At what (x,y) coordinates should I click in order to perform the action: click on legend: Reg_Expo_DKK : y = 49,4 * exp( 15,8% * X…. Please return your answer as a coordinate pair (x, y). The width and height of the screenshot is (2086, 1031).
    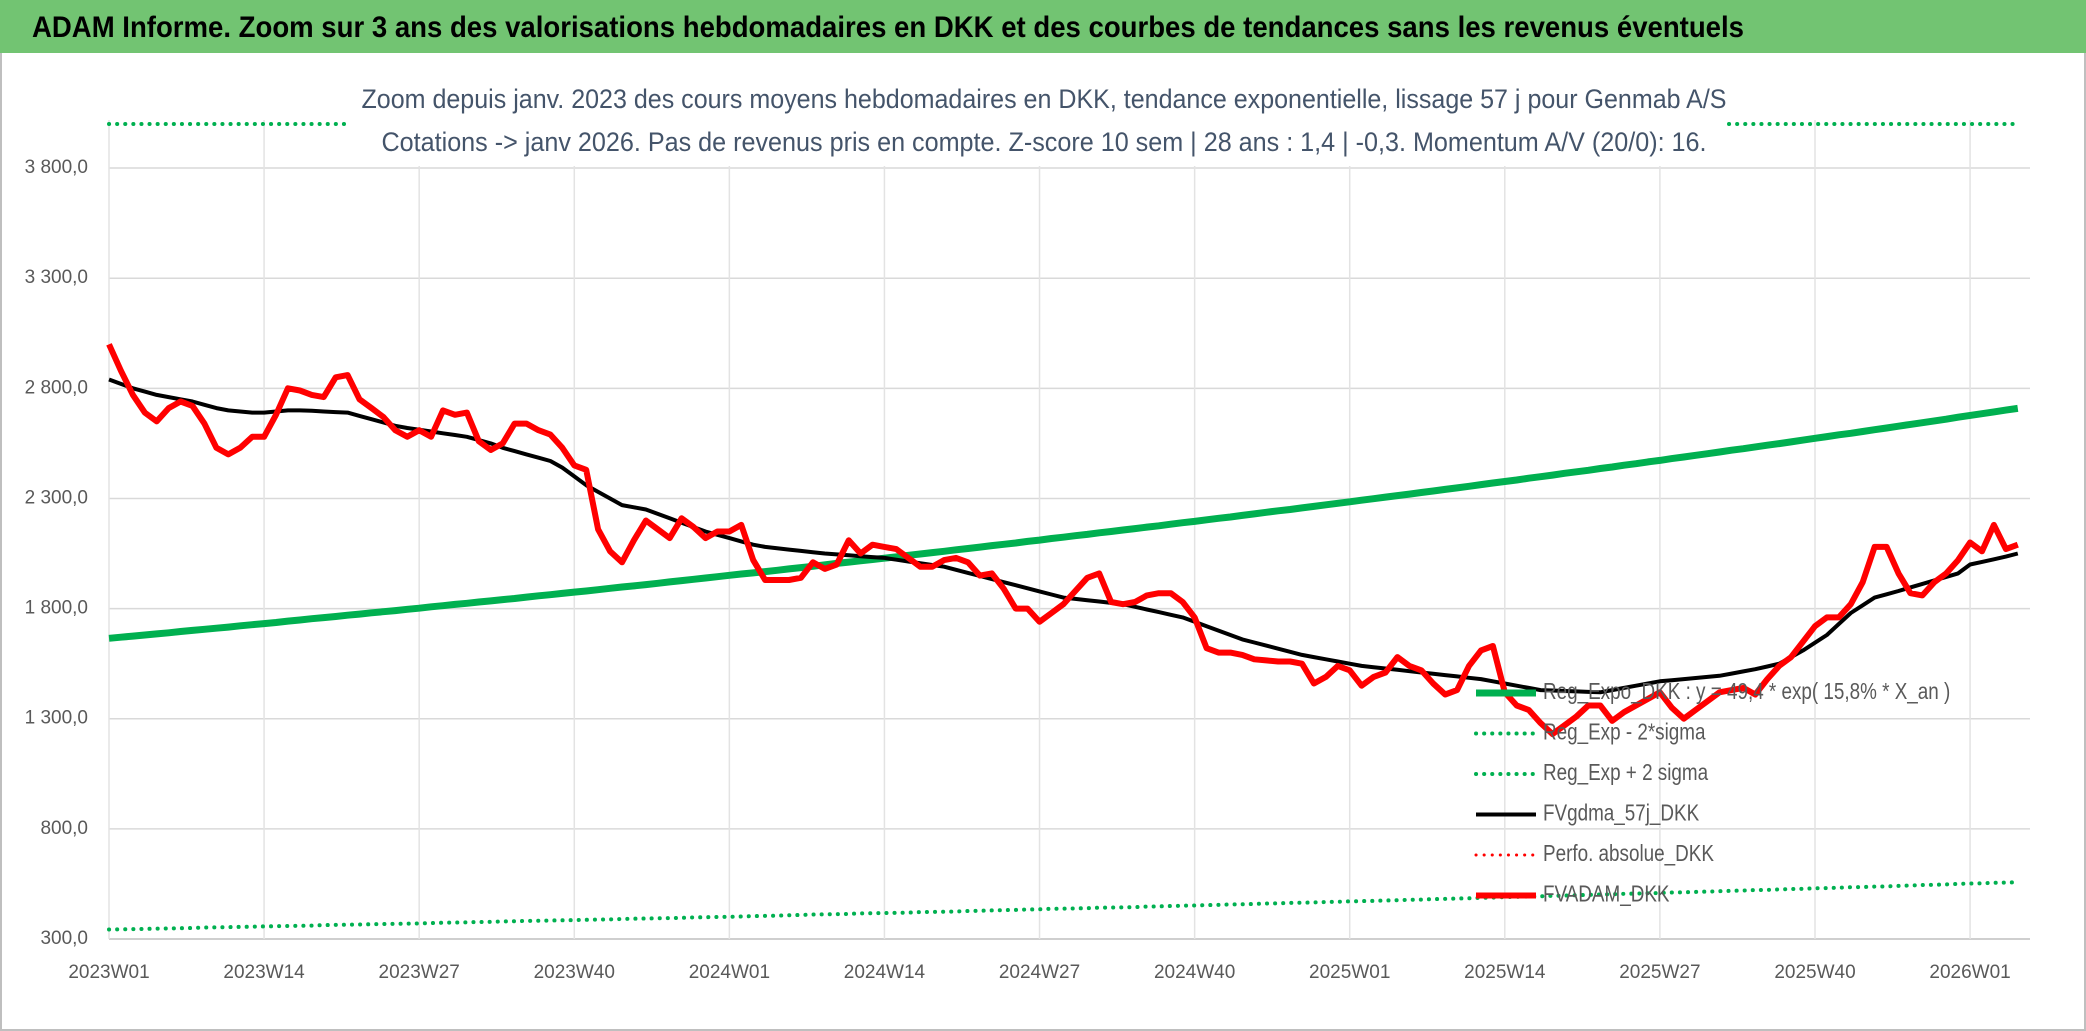
    Looking at the image, I should click on (1712, 792).